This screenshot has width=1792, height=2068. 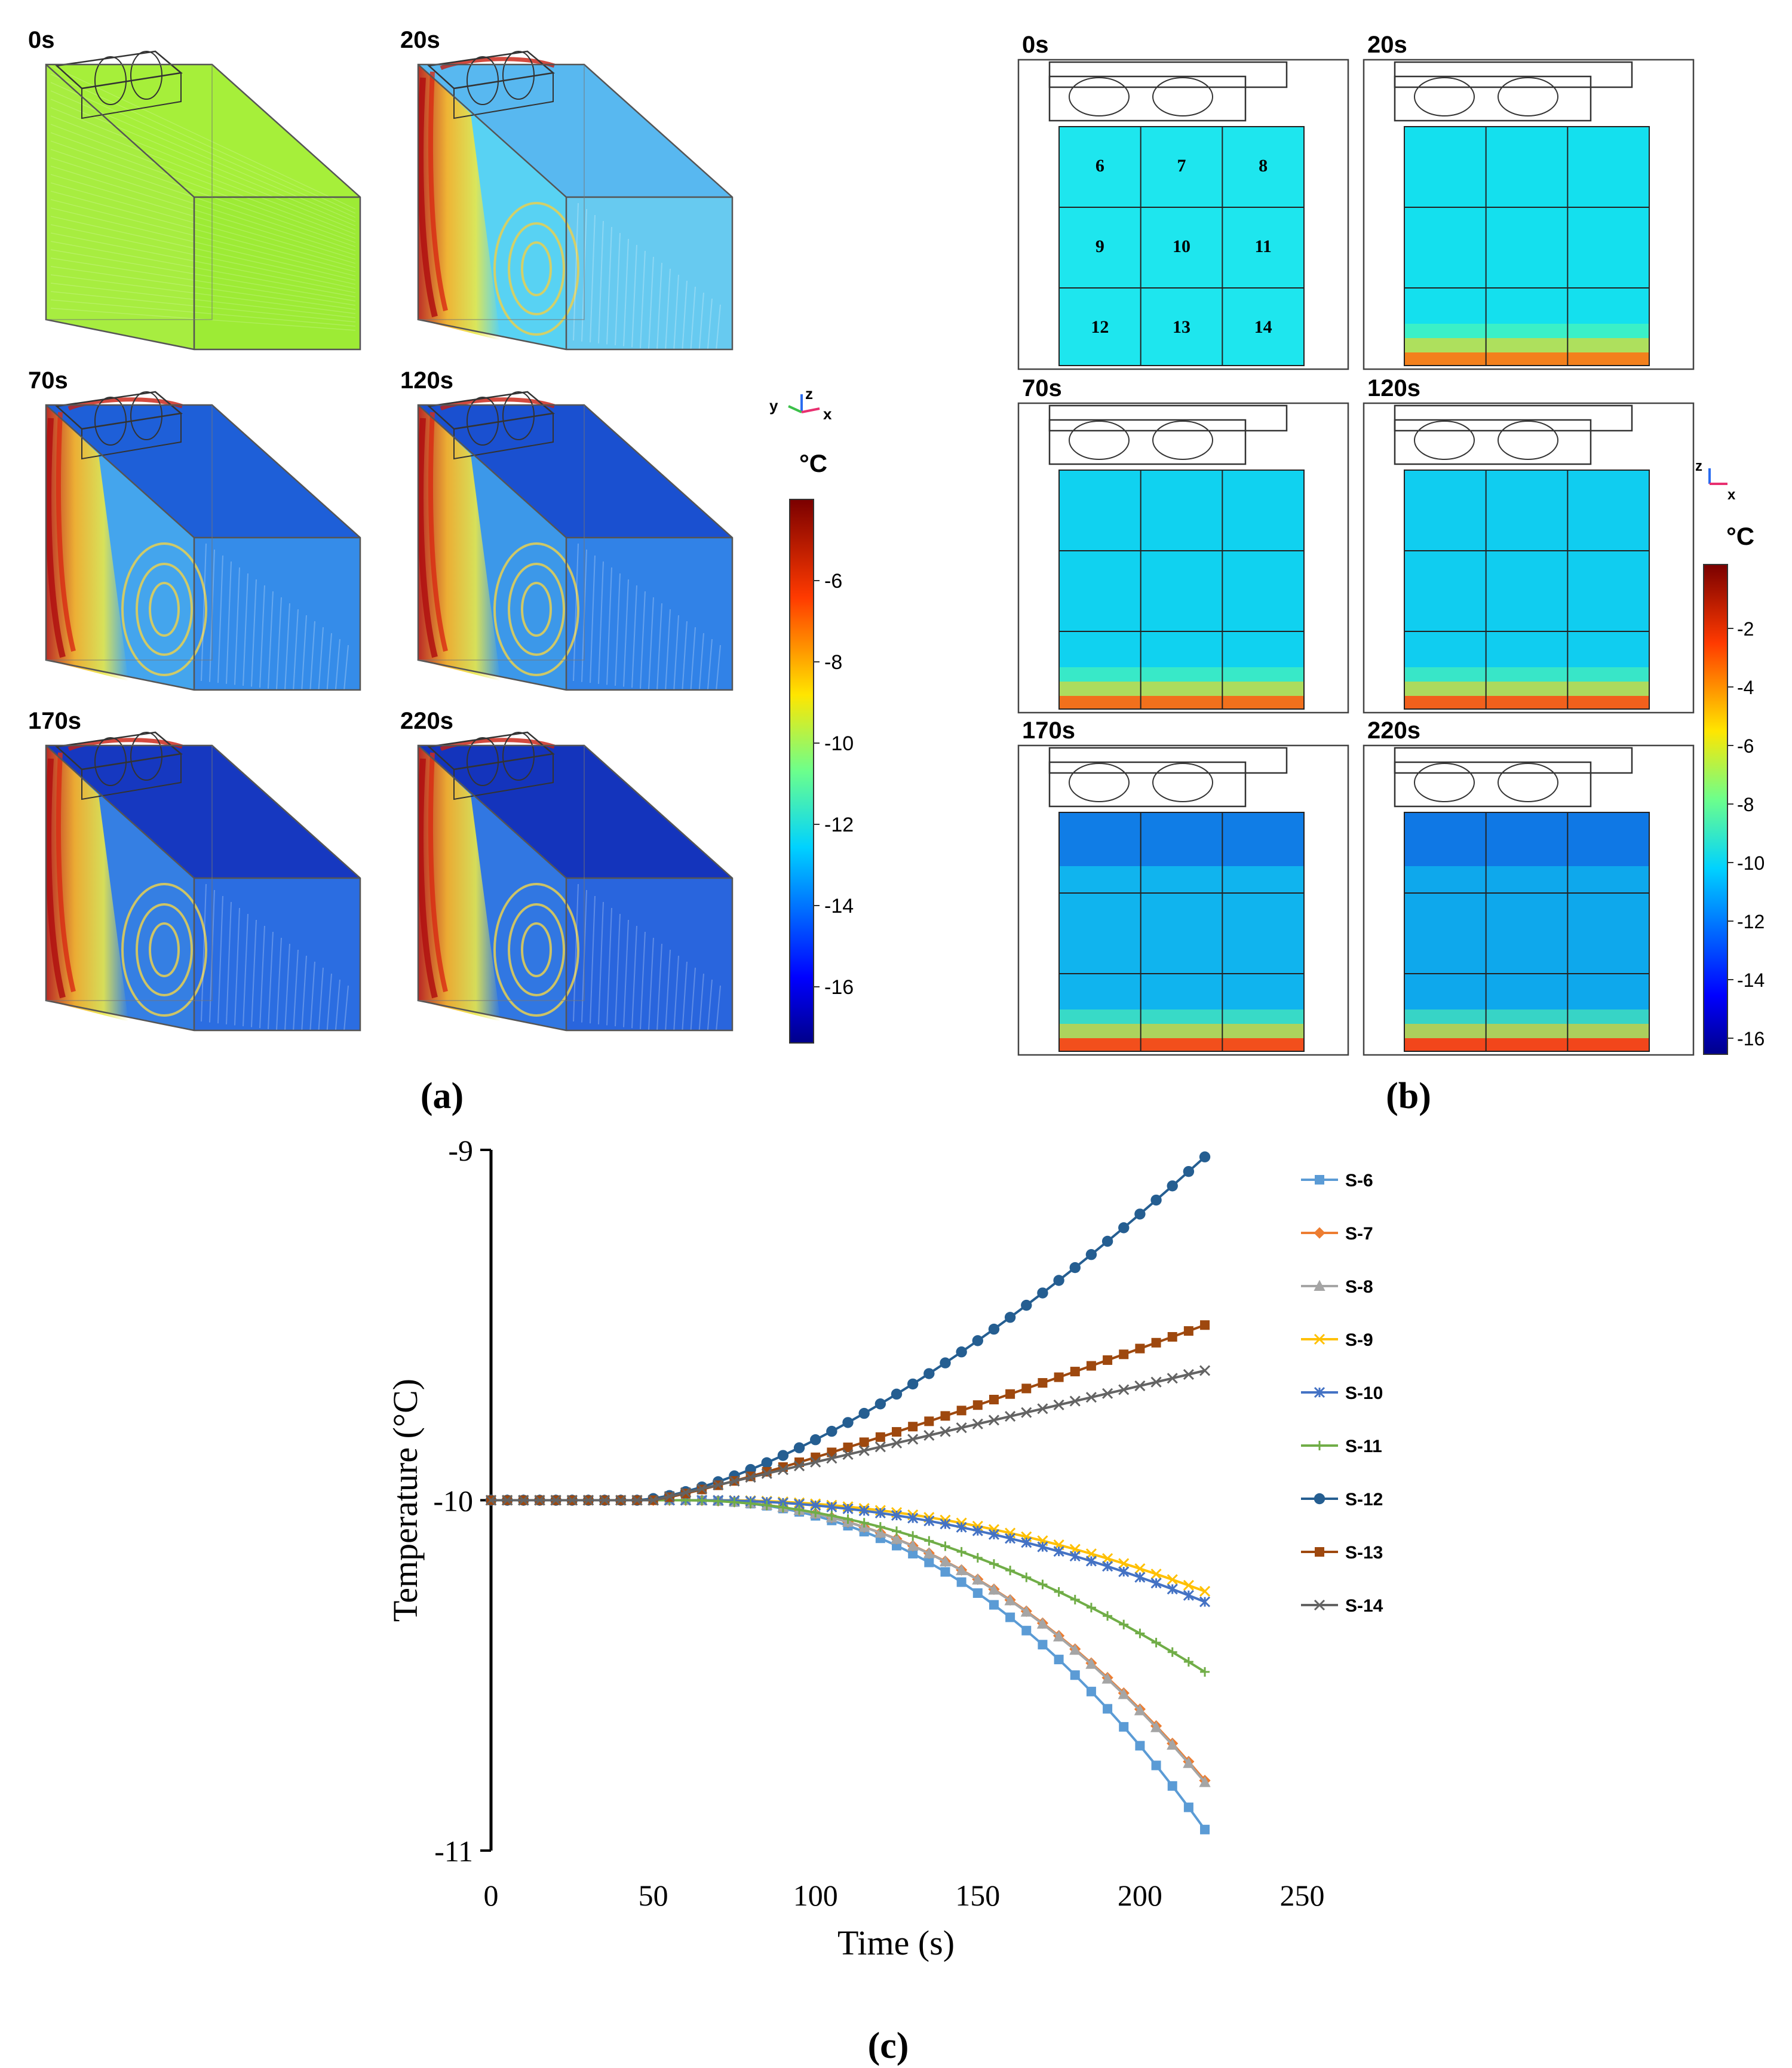 I want to click on legend-label: S-11, so click(x=1363, y=1447).